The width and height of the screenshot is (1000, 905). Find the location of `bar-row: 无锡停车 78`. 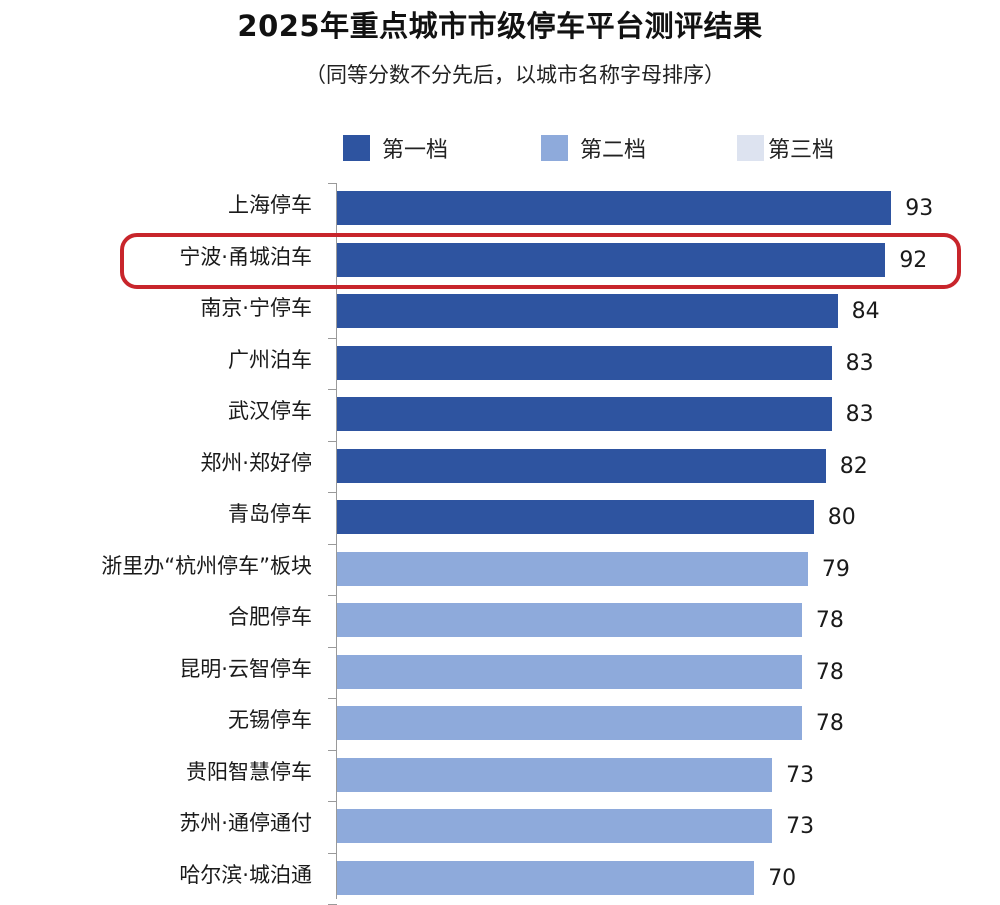

bar-row: 无锡停车 78 is located at coordinates (500, 721).